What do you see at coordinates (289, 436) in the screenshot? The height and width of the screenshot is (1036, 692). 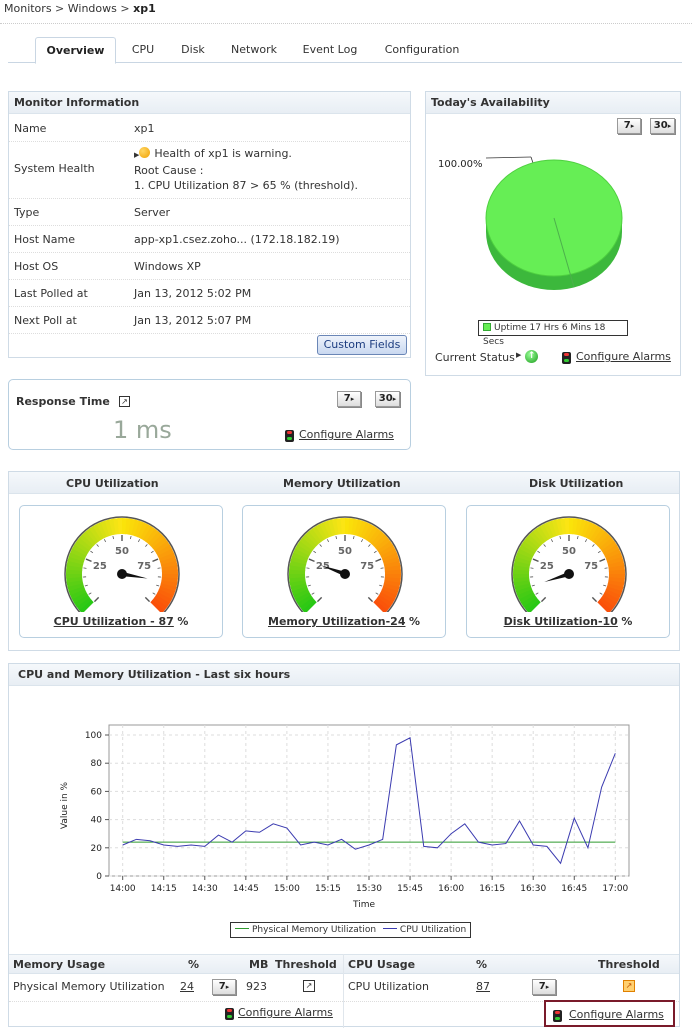 I see `traffic-light-icon` at bounding box center [289, 436].